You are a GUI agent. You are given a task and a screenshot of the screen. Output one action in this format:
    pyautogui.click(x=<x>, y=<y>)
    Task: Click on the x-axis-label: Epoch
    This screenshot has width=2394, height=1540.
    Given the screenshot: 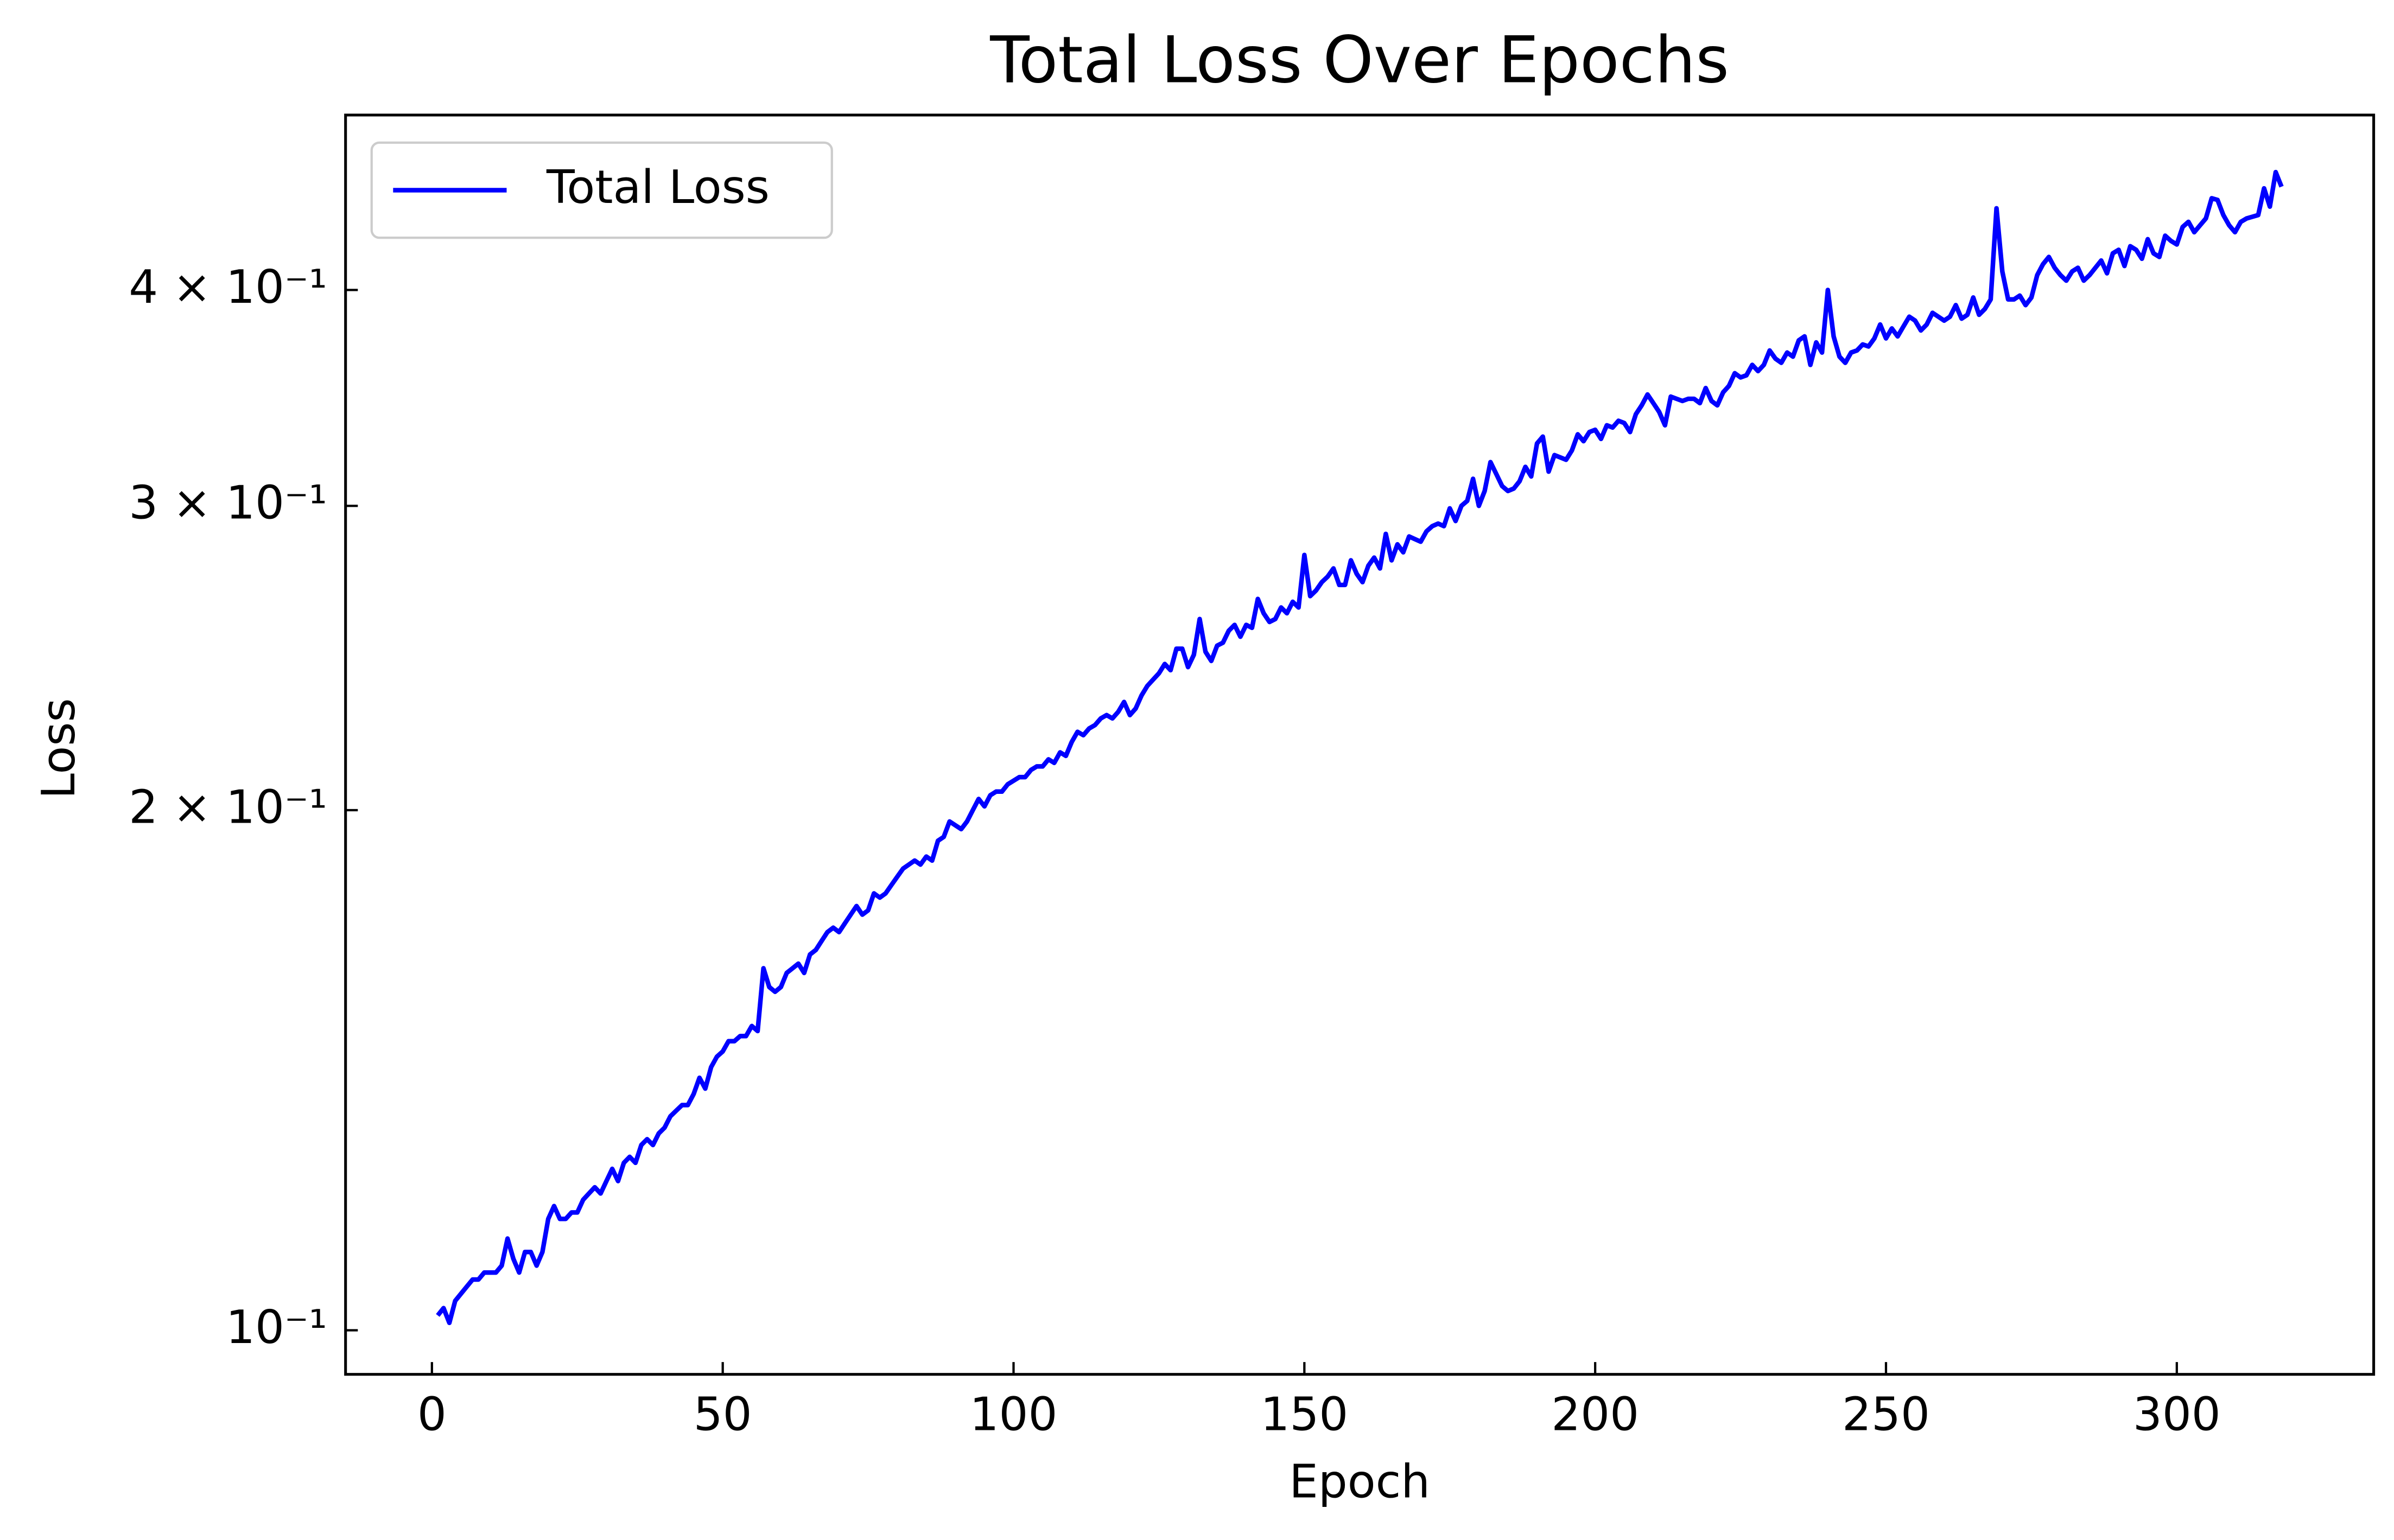 What is the action you would take?
    pyautogui.click(x=1359, y=1482)
    